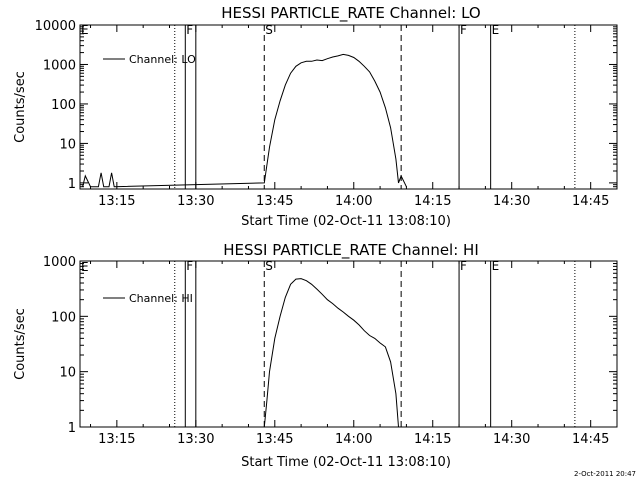  I want to click on series-line-lo, so click(244, 120).